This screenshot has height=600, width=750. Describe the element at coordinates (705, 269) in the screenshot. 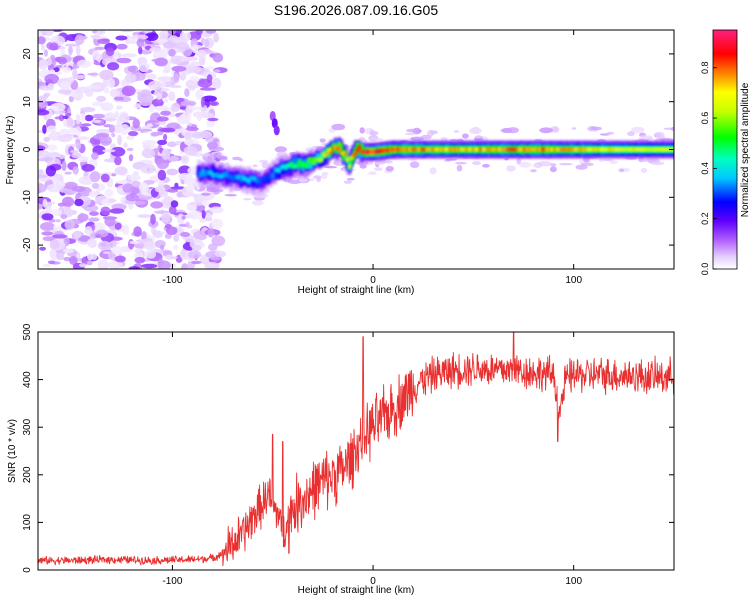

I see `colorbar-tick-label: 0.0` at that location.